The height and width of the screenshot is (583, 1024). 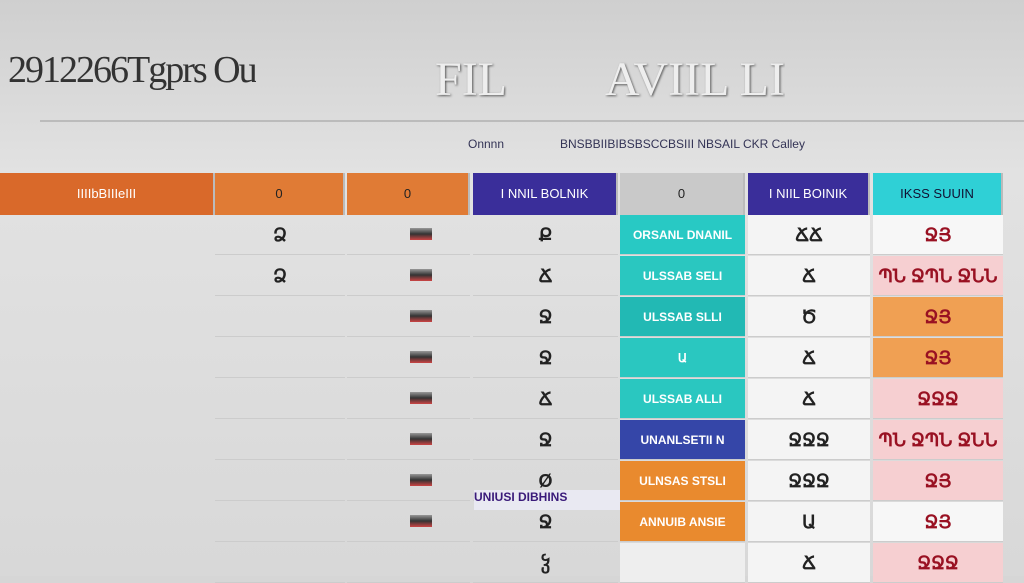 I want to click on column-header: I NNIL BOLNIK, so click(x=545, y=194).